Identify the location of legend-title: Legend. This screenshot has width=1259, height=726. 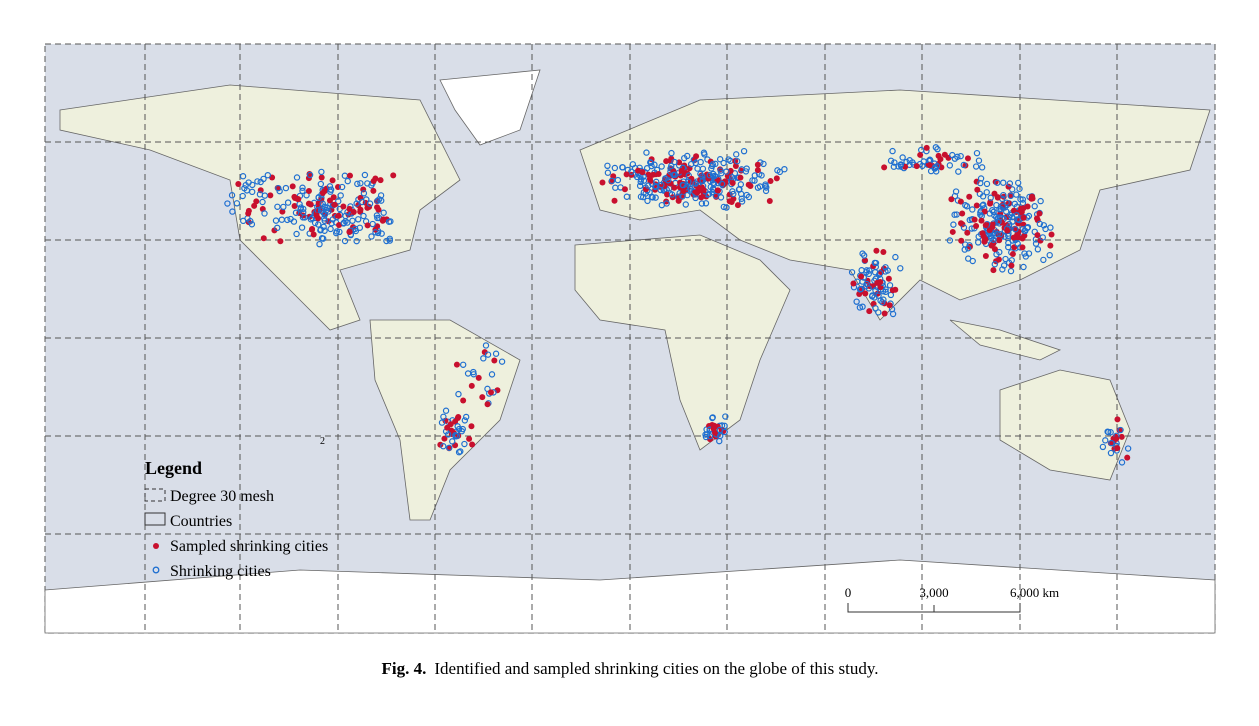
(173, 468).